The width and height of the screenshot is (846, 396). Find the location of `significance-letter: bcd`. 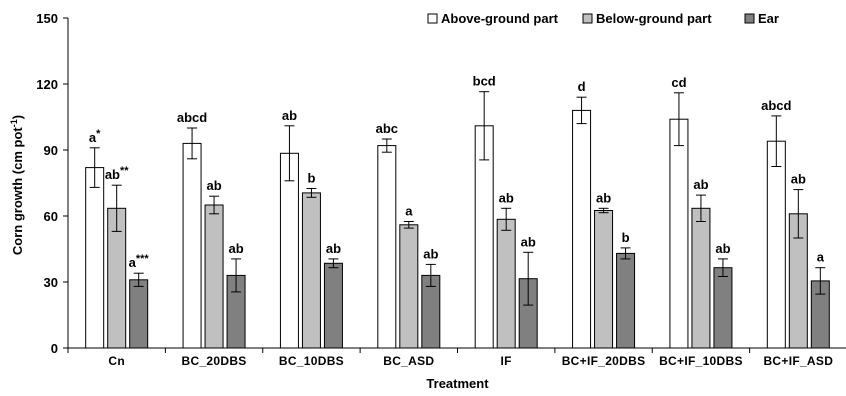

significance-letter: bcd is located at coordinates (484, 81).